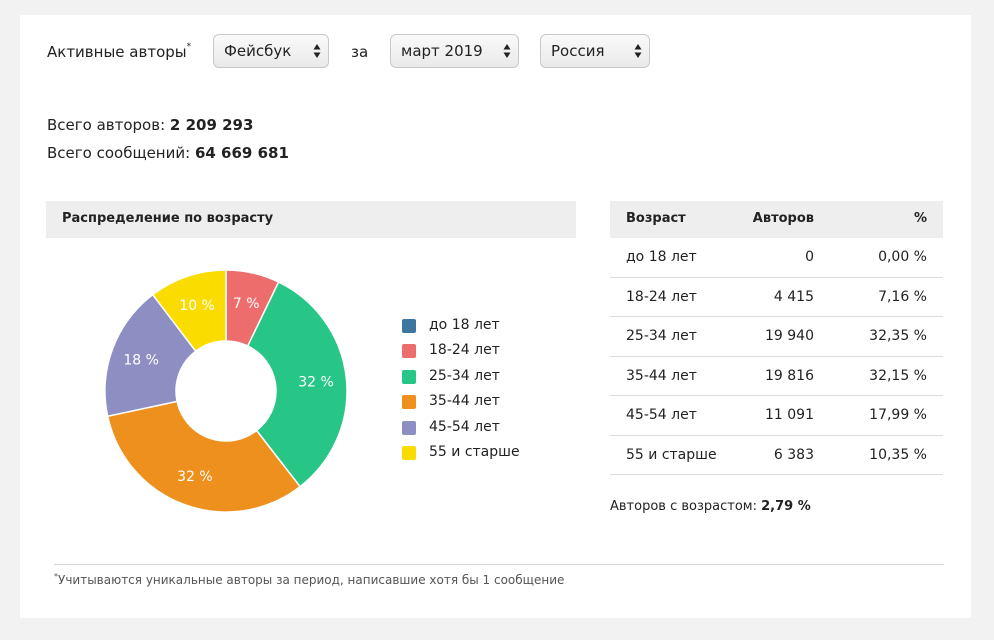 The image size is (994, 640). I want to click on region-select: Россия, so click(595, 51).